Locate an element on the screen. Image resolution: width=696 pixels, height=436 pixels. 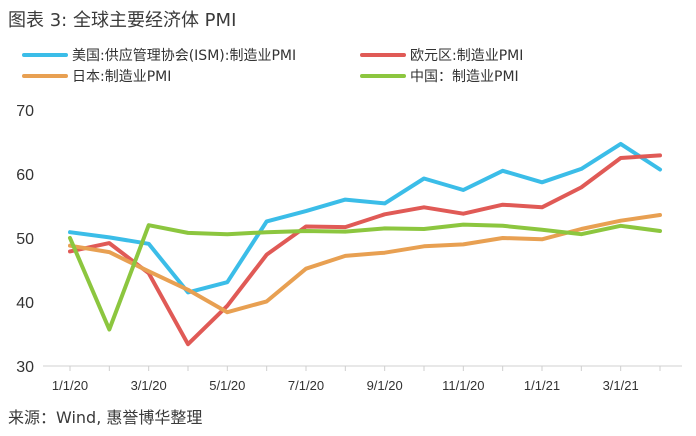
x-tick-label: 9/1/20 is located at coordinates (385, 385).